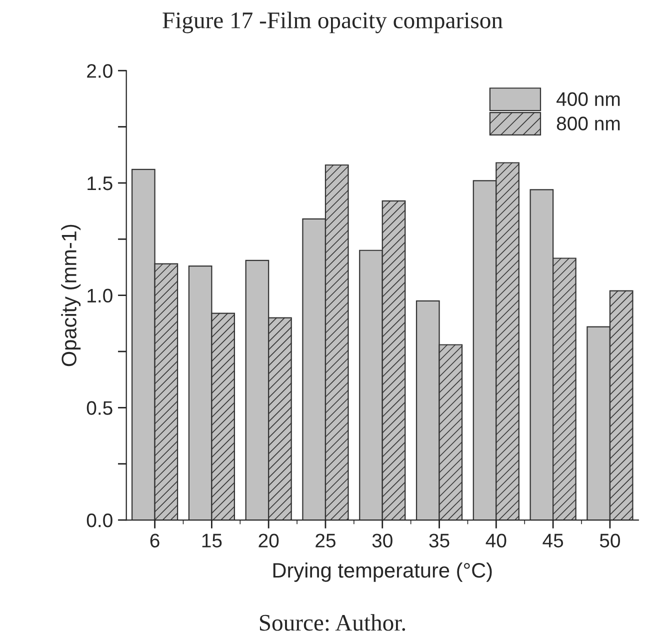  What do you see at coordinates (382, 541) in the screenshot?
I see `x-tick-label: 30` at bounding box center [382, 541].